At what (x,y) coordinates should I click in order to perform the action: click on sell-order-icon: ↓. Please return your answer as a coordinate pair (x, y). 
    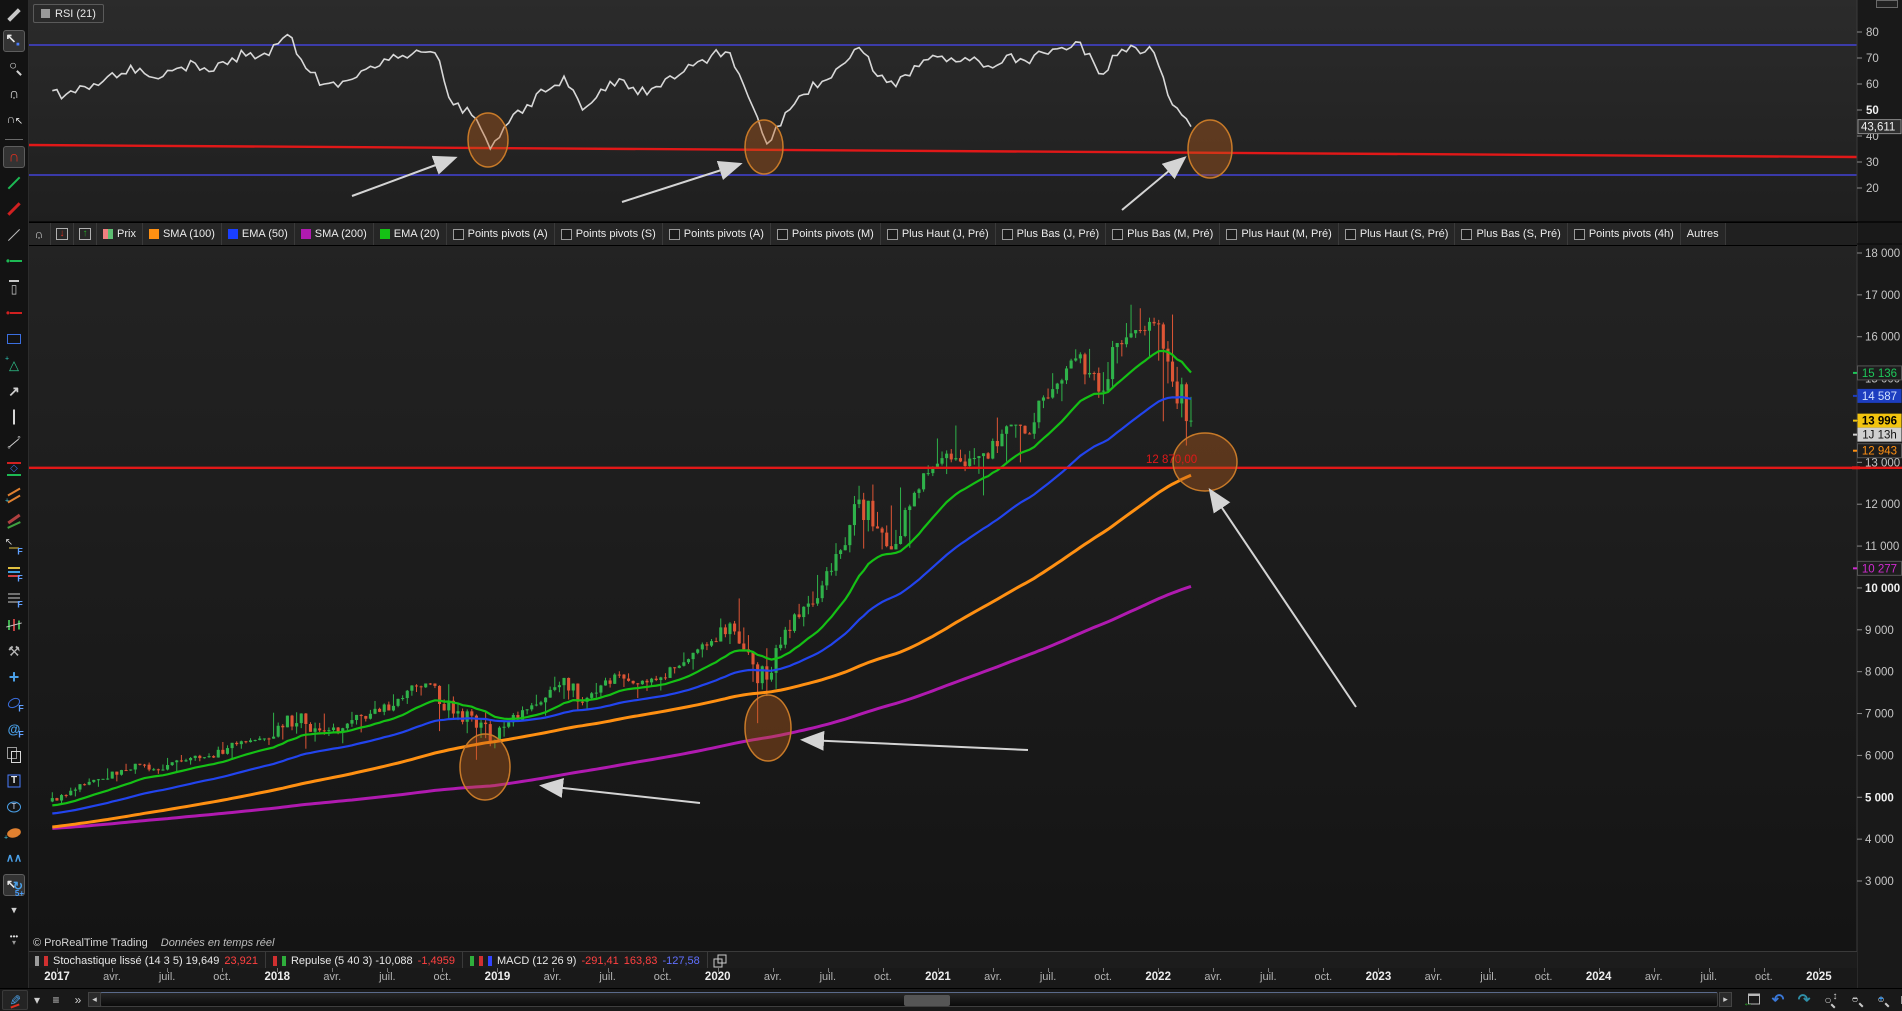
    Looking at the image, I should click on (62, 234).